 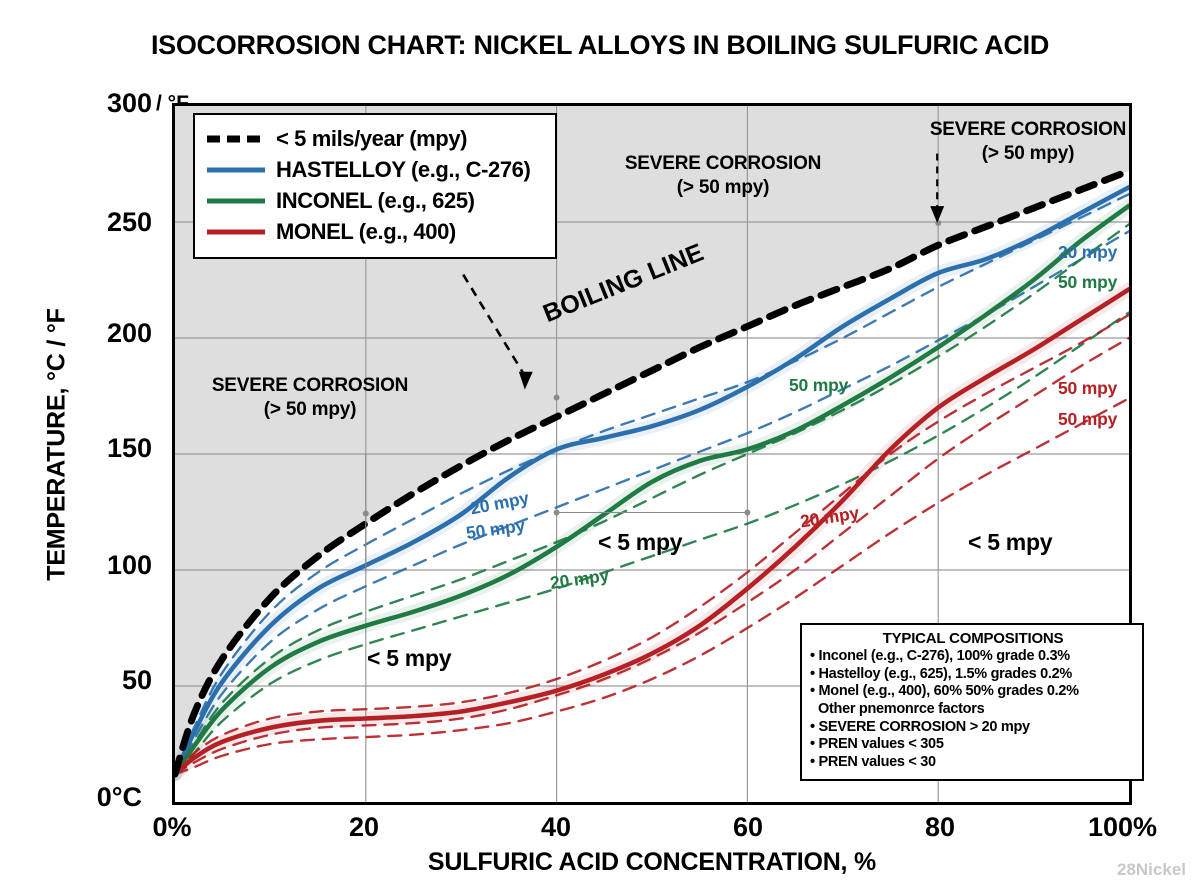 I want to click on annotation-severe-right: SEVERE CORROSION (> 50 mpy), so click(x=1028, y=141).